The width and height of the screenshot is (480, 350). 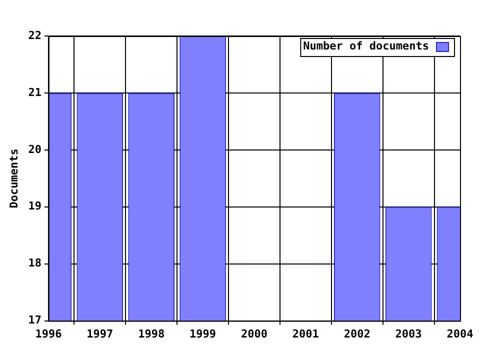 I want to click on x-tick-label: 1998, so click(x=151, y=333).